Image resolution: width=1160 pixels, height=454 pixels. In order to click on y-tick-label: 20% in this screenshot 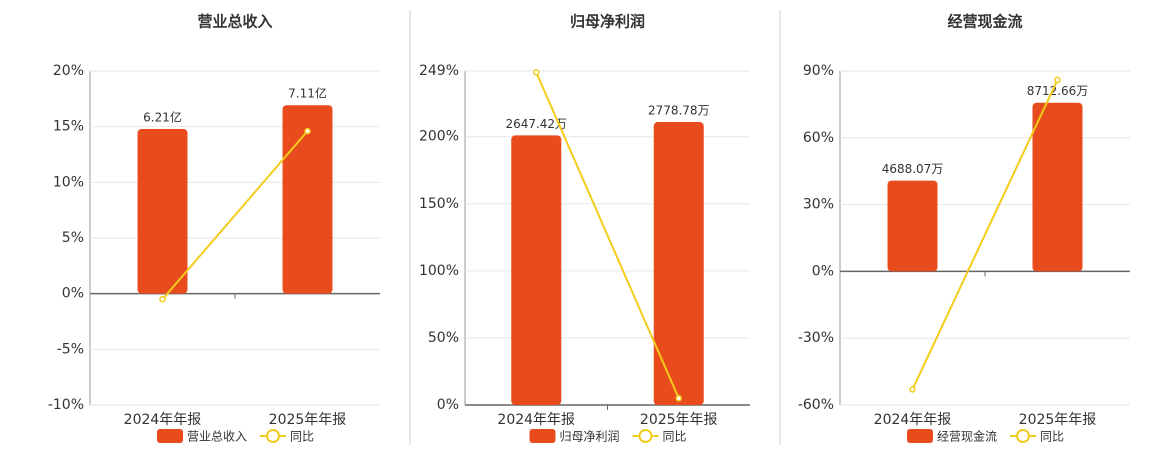, I will do `click(68, 71)`.